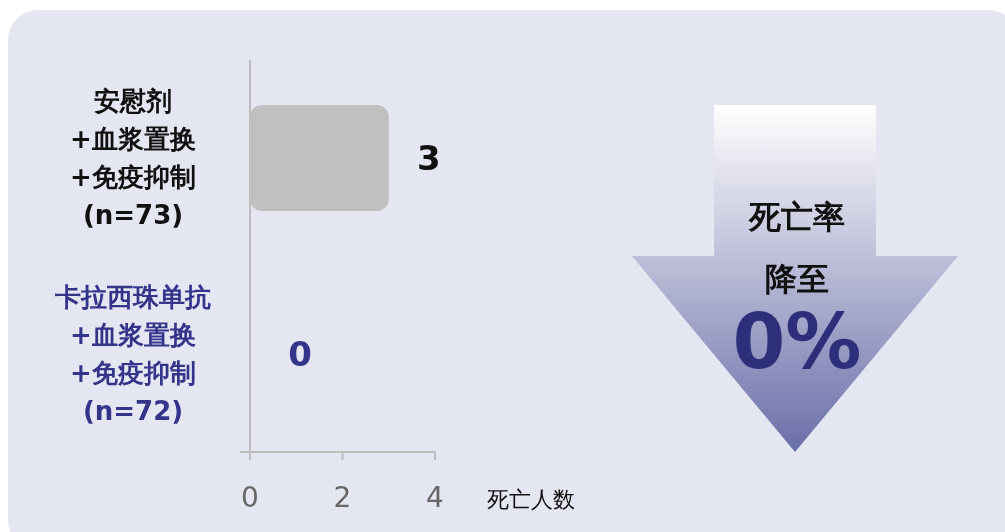 Image resolution: width=1005 pixels, height=532 pixels. What do you see at coordinates (342, 497) in the screenshot?
I see `x-tick-label: 2` at bounding box center [342, 497].